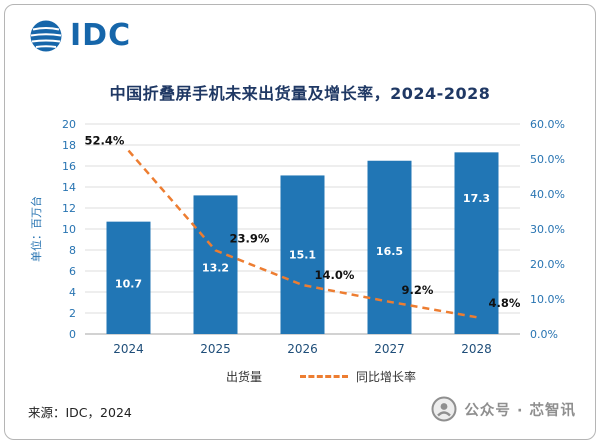  What do you see at coordinates (302, 349) in the screenshot?
I see `x-axis-year-label: 2026` at bounding box center [302, 349].